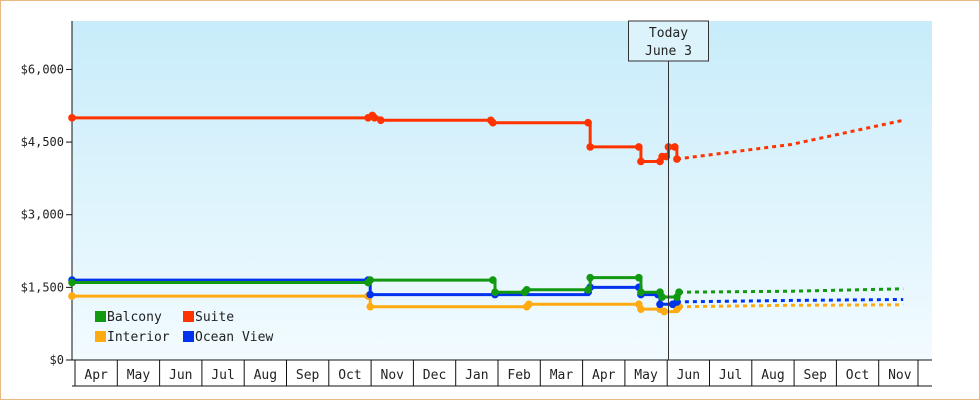 The height and width of the screenshot is (400, 980). I want to click on forecast-line-suite, so click(790, 139).